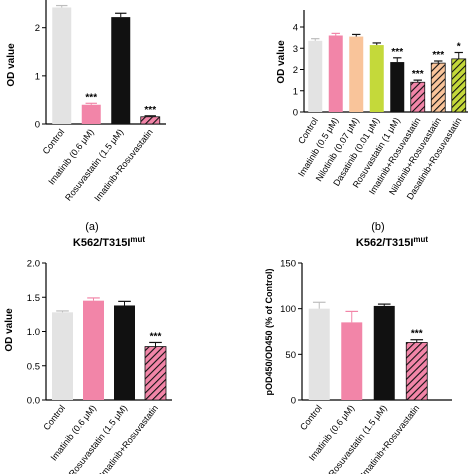  What do you see at coordinates (137, 239) in the screenshot?
I see `panel-c-title-superscript: mut` at bounding box center [137, 239].